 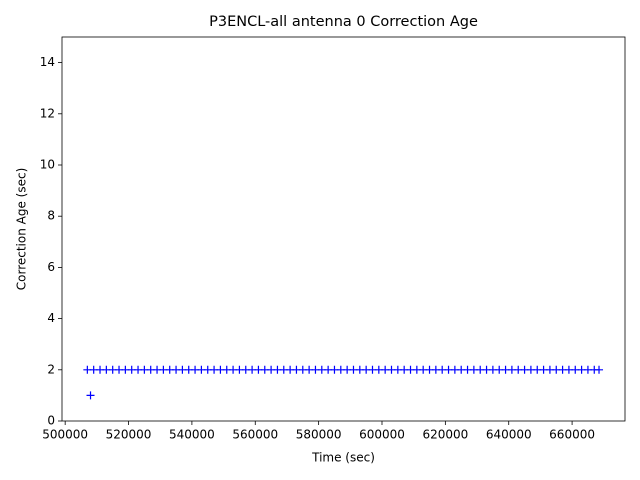 What do you see at coordinates (192, 435) in the screenshot?
I see `x-tick-label: 540000` at bounding box center [192, 435].